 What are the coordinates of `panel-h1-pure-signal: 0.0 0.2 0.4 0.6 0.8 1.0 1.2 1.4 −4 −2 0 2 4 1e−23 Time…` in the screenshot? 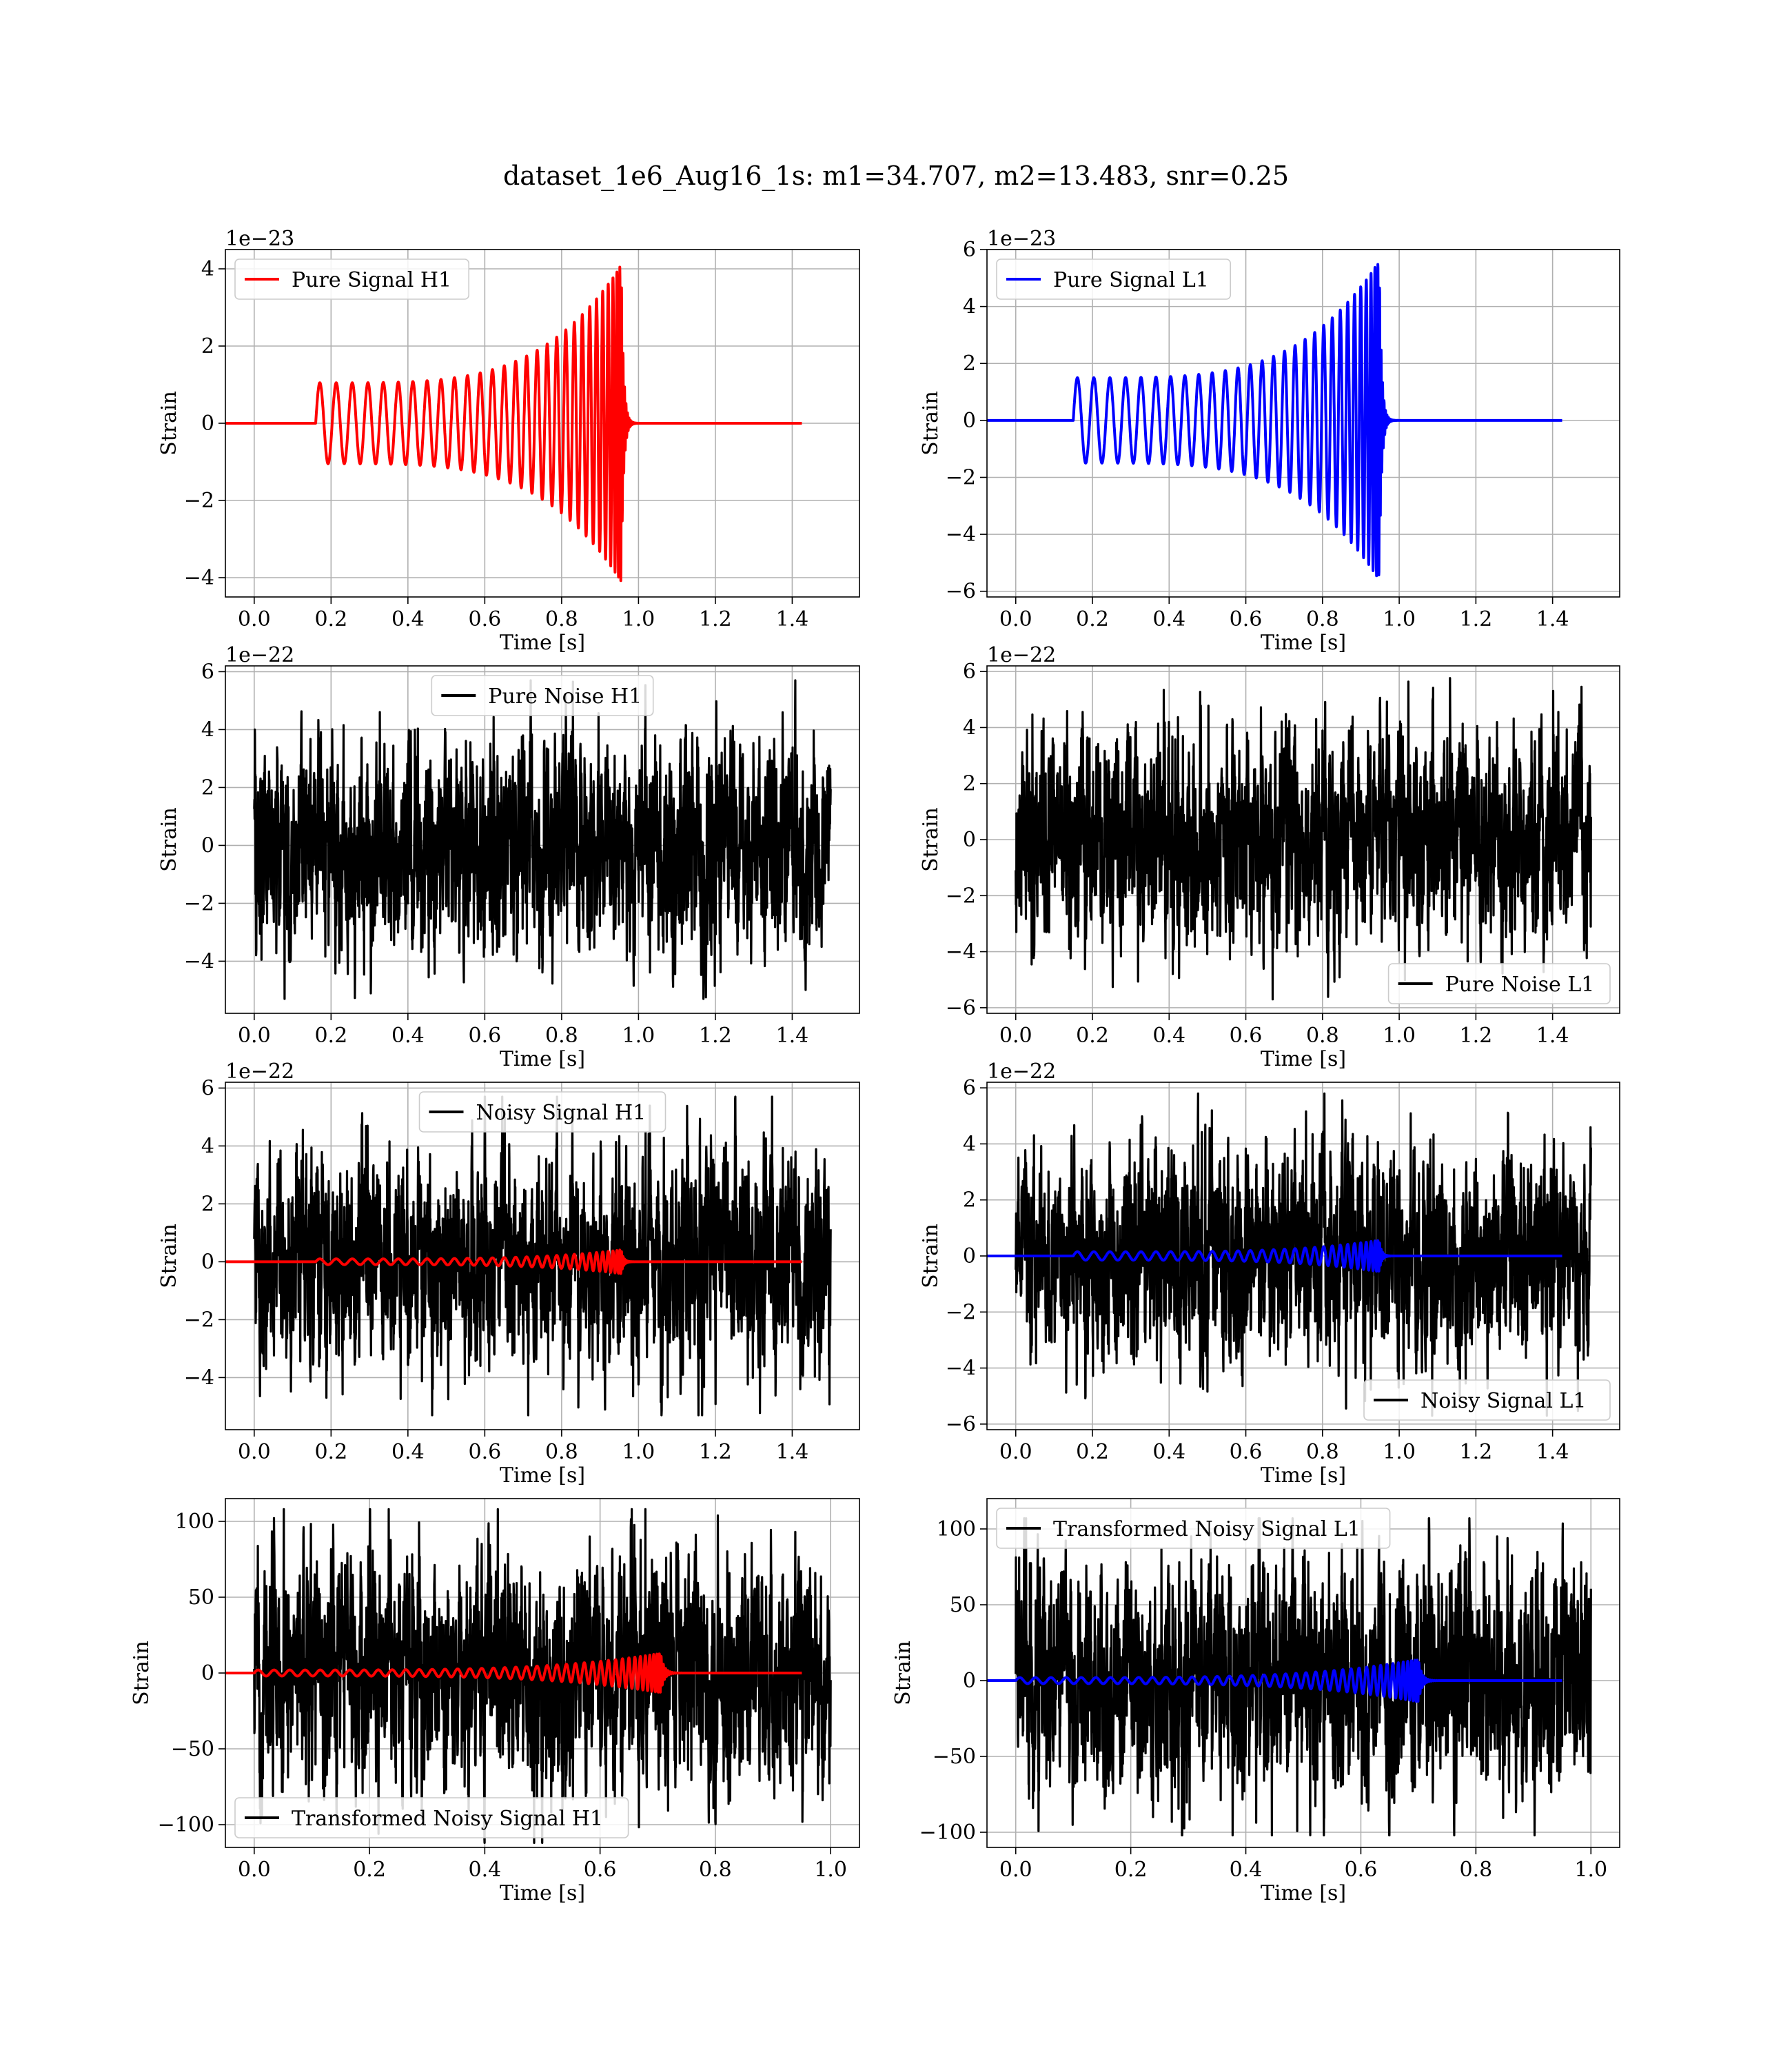 It's located at (508, 441).